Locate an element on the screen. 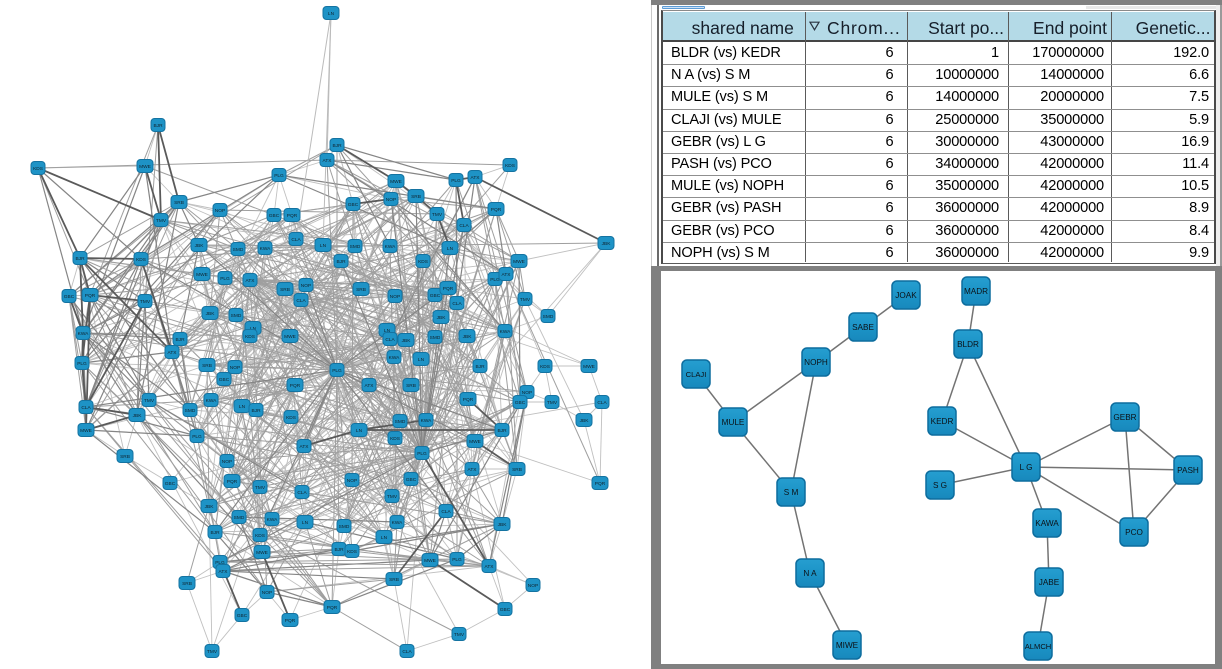 Image resolution: width=1222 pixels, height=669 pixels. svg-text: N A is located at coordinates (810, 573).